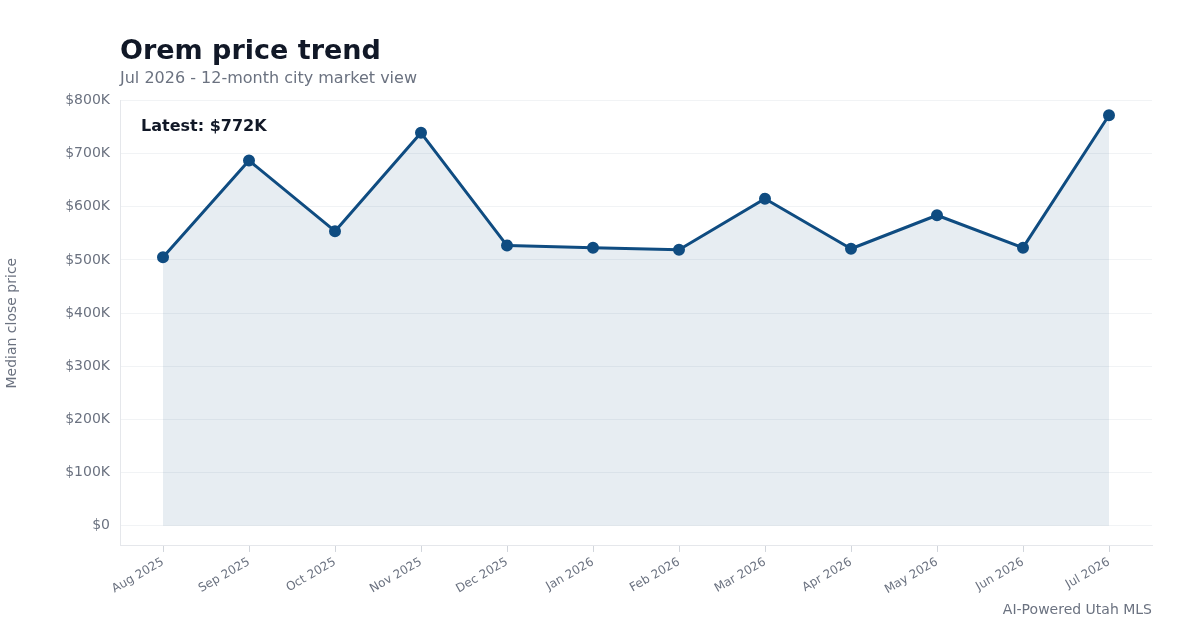 The image size is (1200, 630). What do you see at coordinates (88, 258) in the screenshot?
I see `y-tick-label: $500K` at bounding box center [88, 258].